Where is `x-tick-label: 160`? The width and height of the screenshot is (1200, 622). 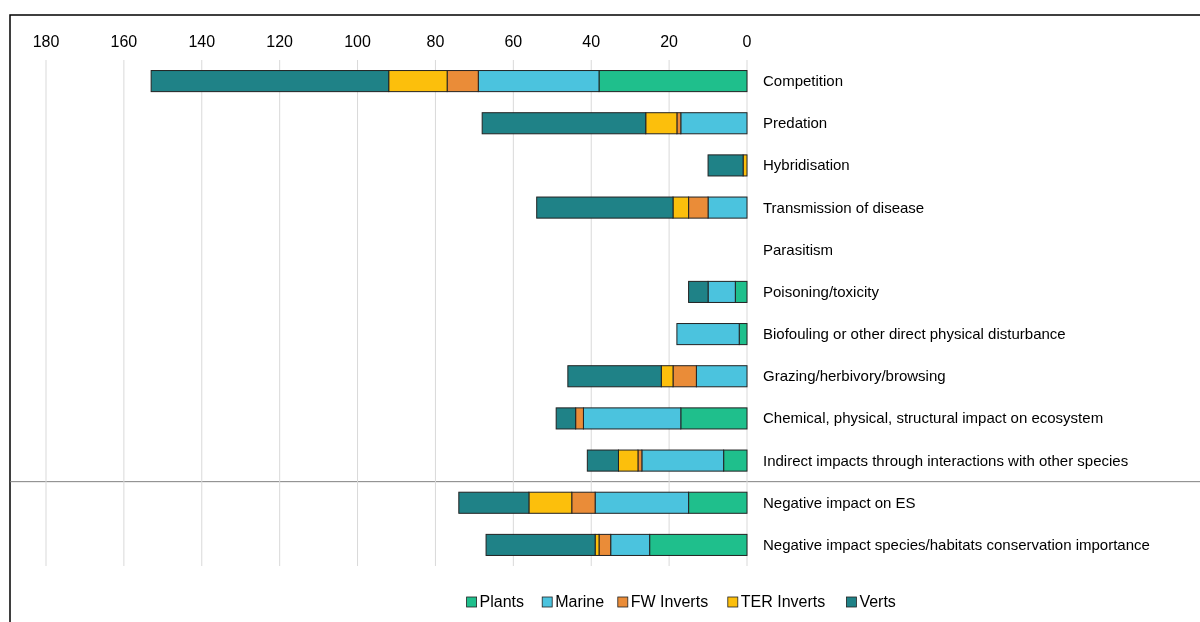 x-tick-label: 160 is located at coordinates (124, 41).